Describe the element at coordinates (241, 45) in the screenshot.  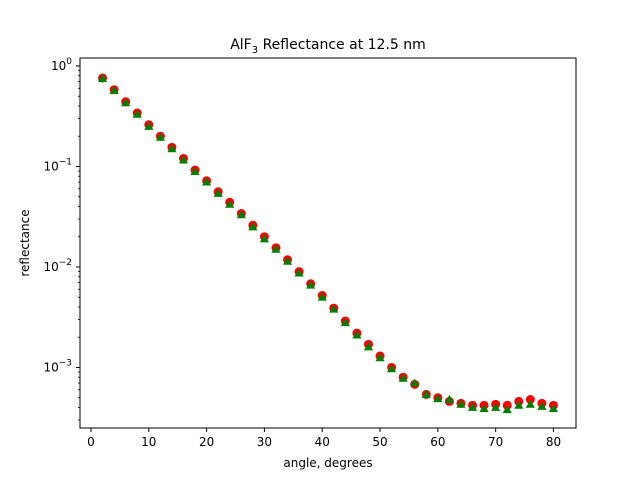
I see `chart-title-prefix: AlF` at that location.